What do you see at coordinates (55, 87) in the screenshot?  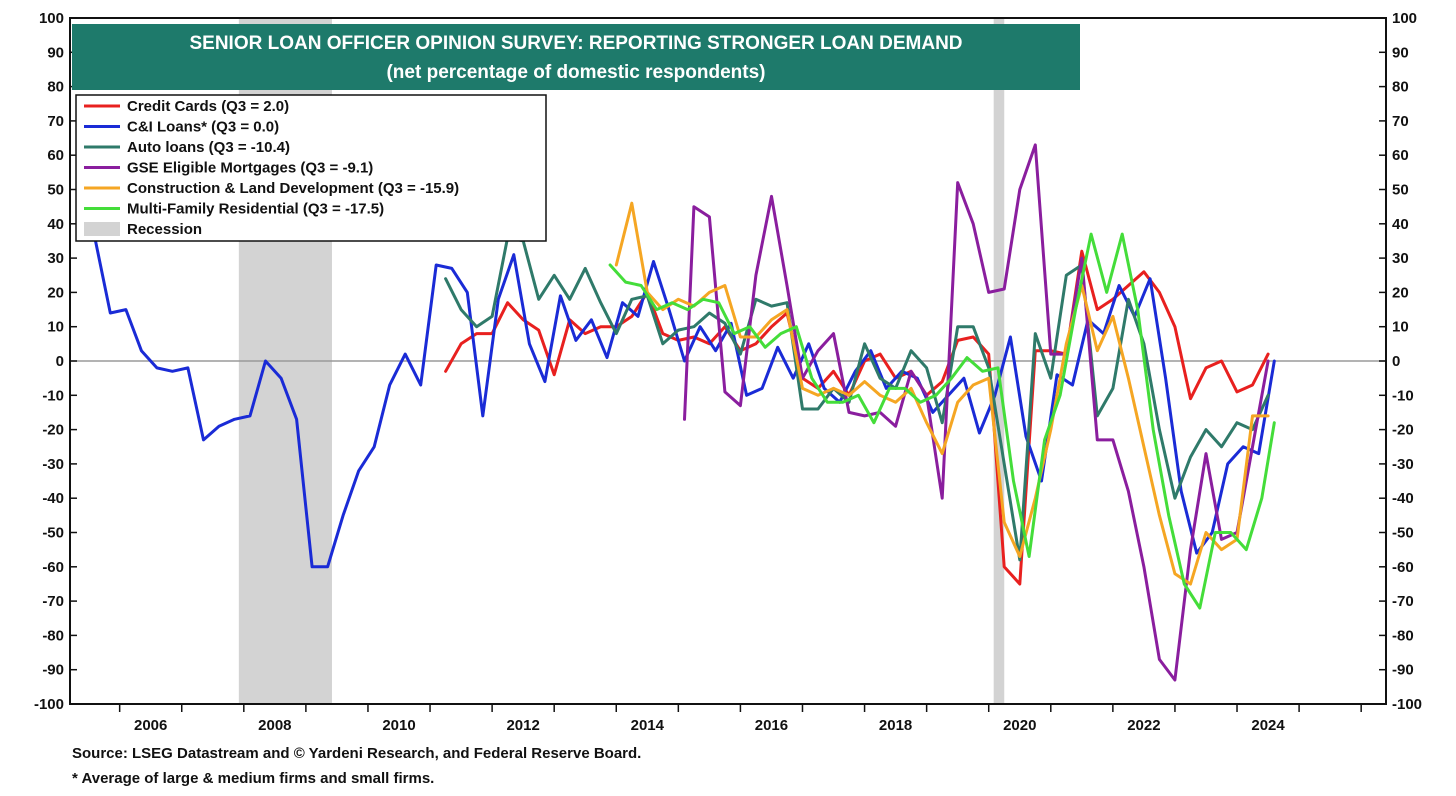 I see `y-tick-label-left: 80` at bounding box center [55, 87].